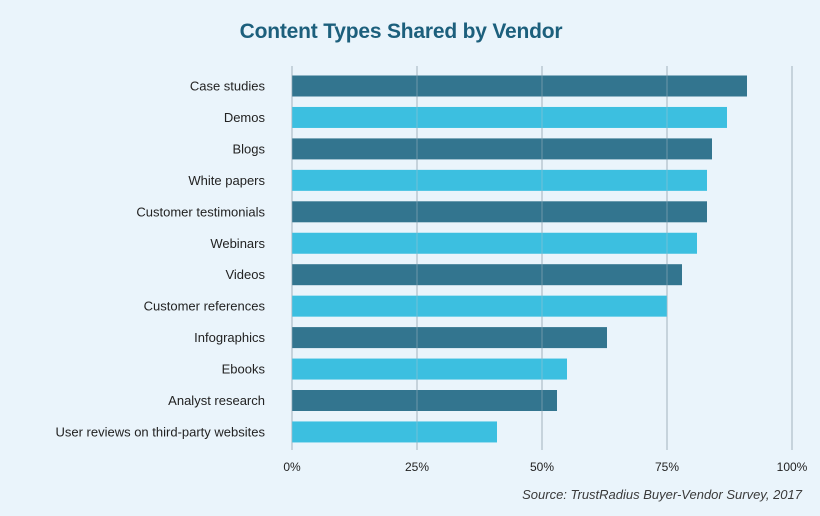 The image size is (820, 516). Describe the element at coordinates (792, 467) in the screenshot. I see `x-tick-label: 100%` at that location.